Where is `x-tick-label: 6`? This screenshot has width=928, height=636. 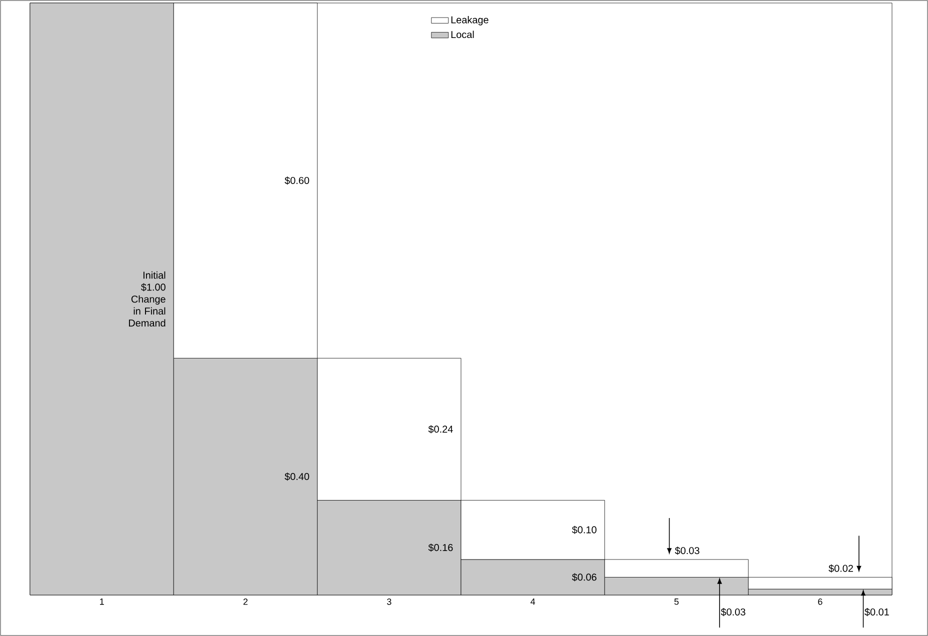 x-tick-label: 6 is located at coordinates (820, 601).